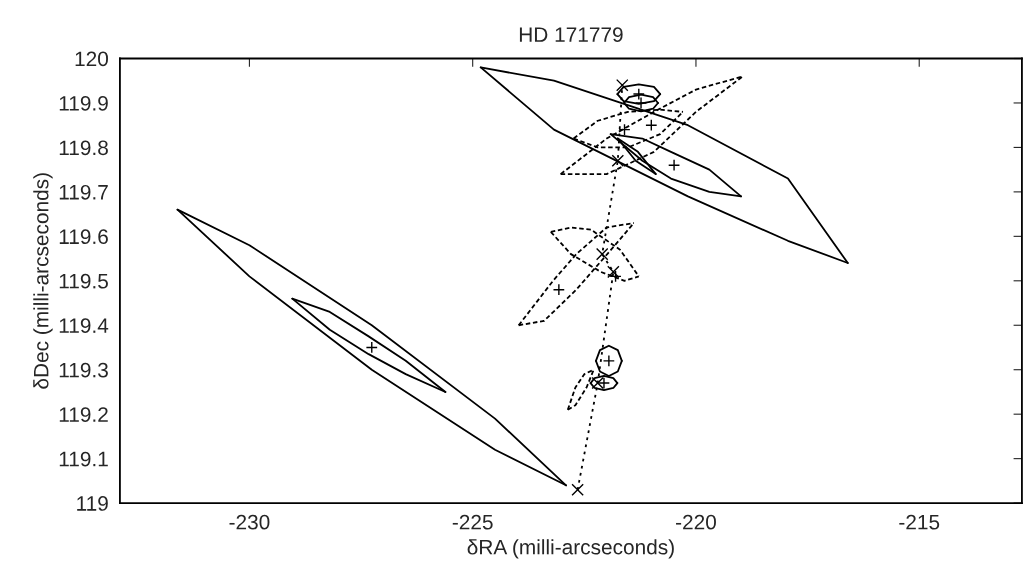 The height and width of the screenshot is (585, 1025). Describe the element at coordinates (571, 35) in the screenshot. I see `chart-title: HD 171779` at that location.